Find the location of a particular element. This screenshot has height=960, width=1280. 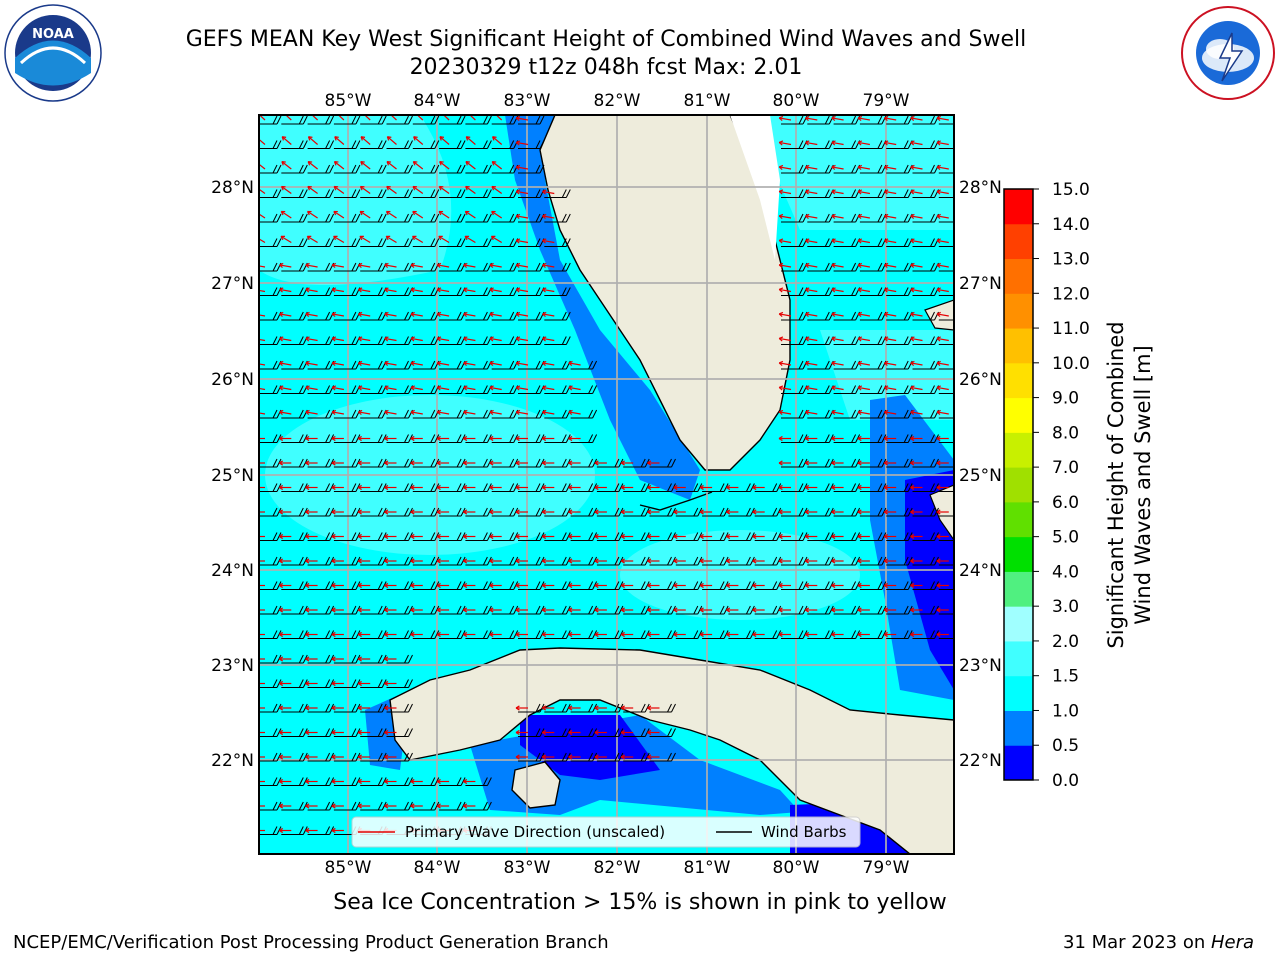

colorbar-label: Significant Height of Combined is located at coordinates (1116, 484).